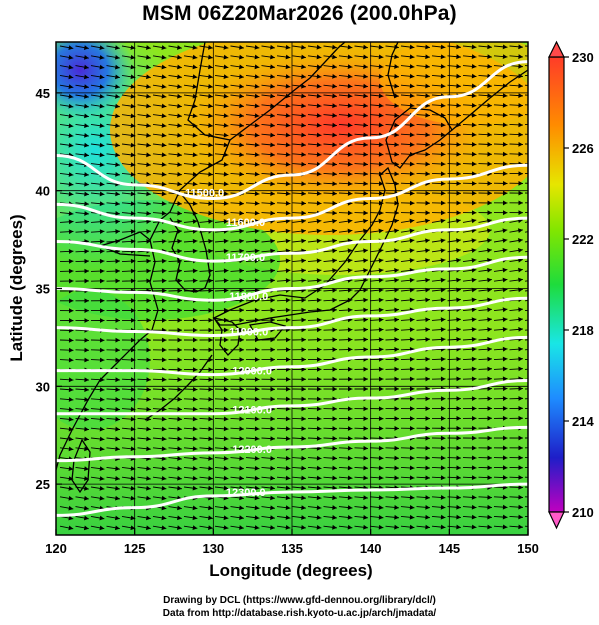 The height and width of the screenshot is (625, 599). I want to click on russia-coastline, so click(287, 91).